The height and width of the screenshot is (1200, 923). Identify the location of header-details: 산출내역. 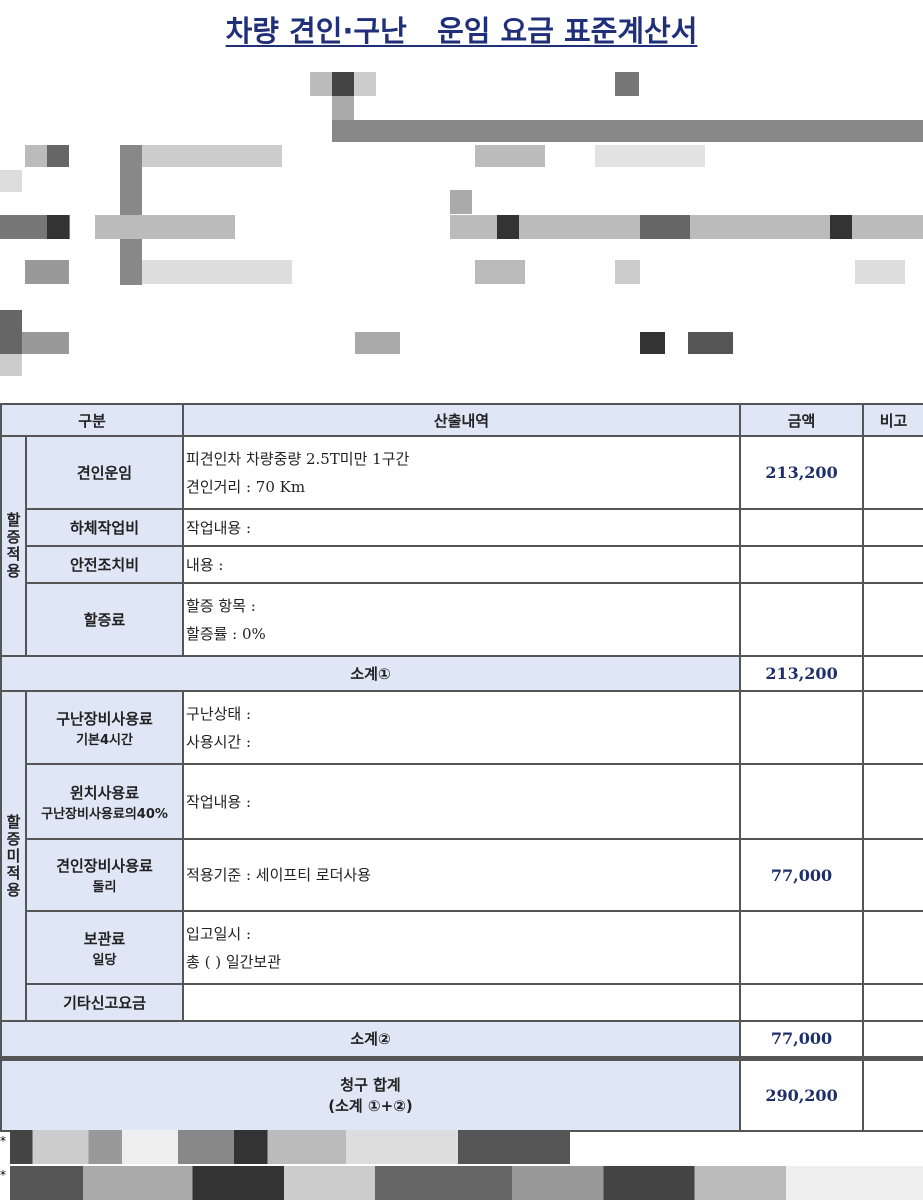
(462, 420).